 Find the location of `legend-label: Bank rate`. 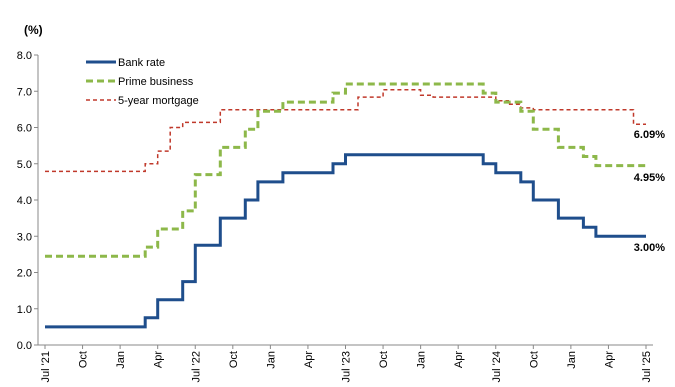

legend-label: Bank rate is located at coordinates (141, 63).